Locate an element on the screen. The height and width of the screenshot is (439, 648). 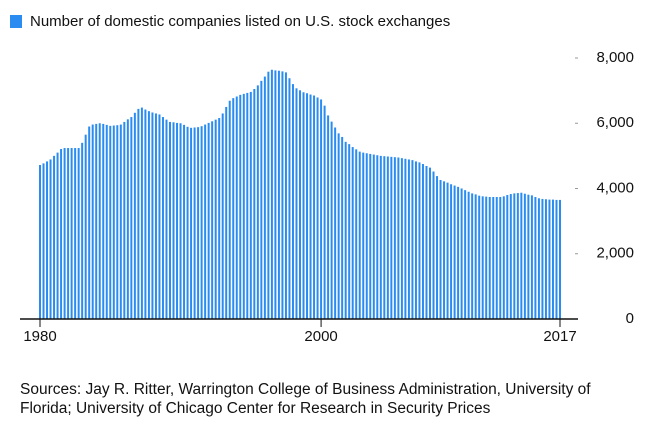
x-tick-label: 2017 is located at coordinates (559, 336).